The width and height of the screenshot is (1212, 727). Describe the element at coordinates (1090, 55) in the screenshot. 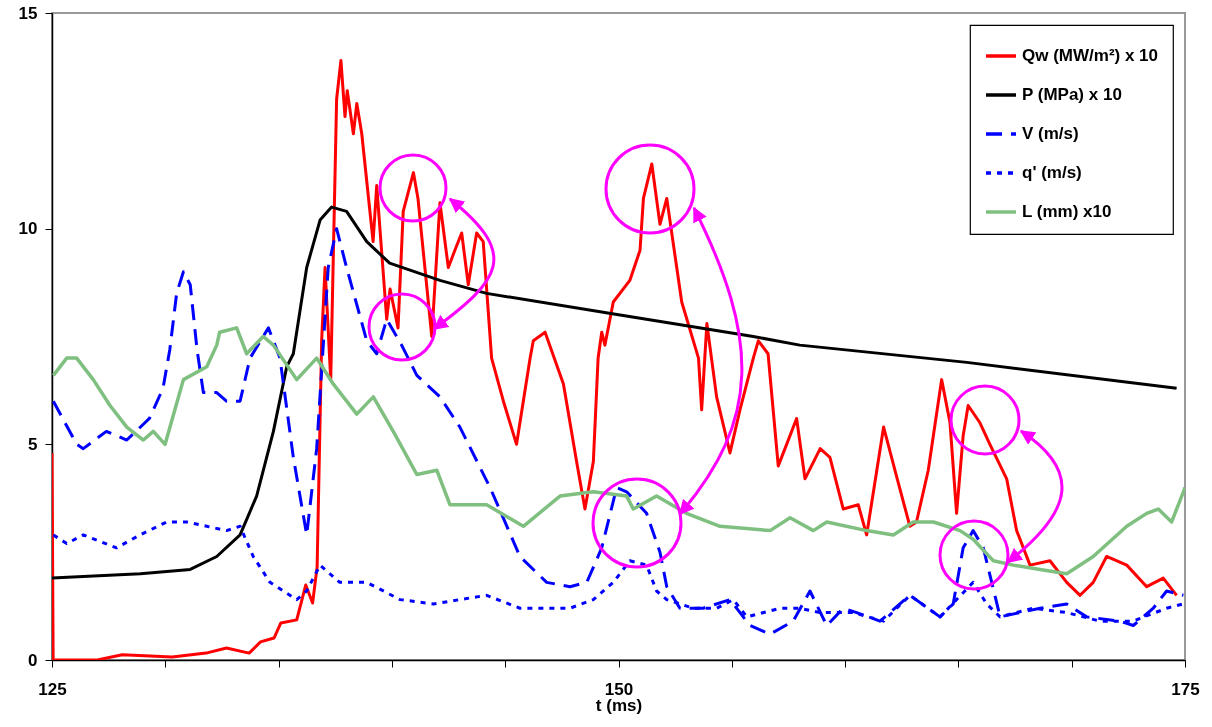

I see `legend-label: Qw (MW/m²) x 10` at that location.